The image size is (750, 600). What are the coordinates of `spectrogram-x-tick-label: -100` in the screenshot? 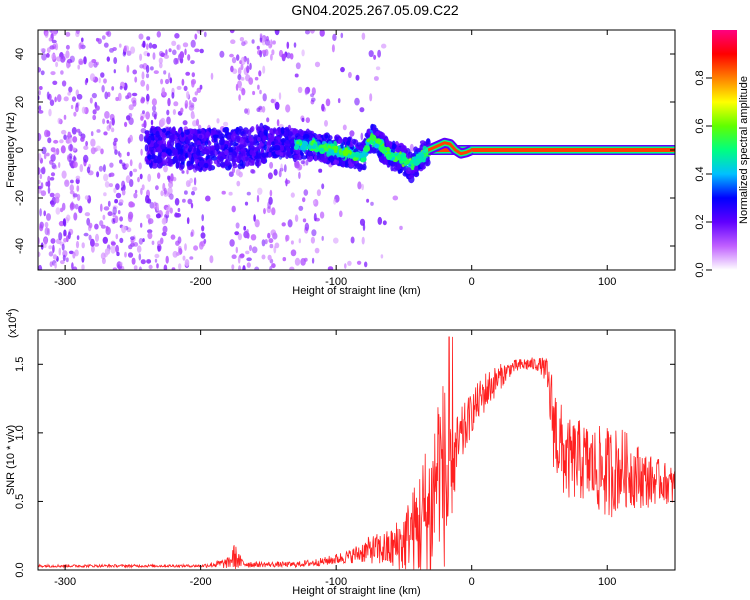 It's located at (336, 282).